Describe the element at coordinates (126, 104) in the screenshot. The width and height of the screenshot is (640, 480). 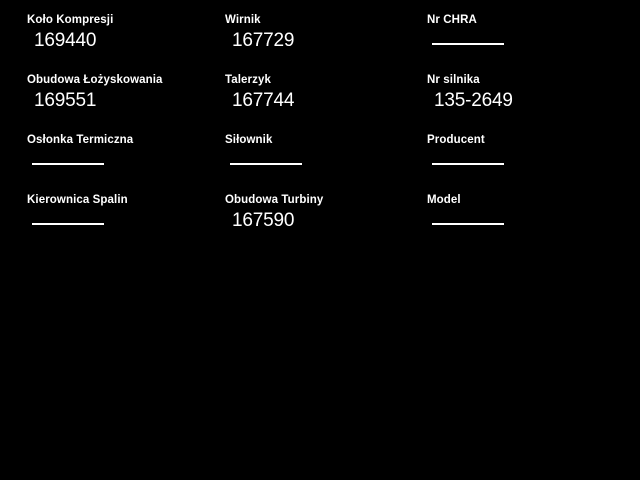
I see `spec-field-obudowa-lozyskowania: Obudowa Łożyskowania 169551` at that location.